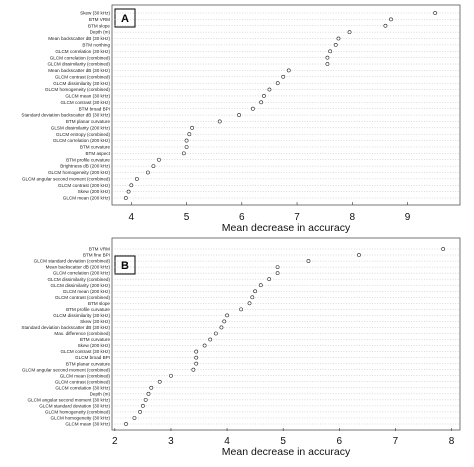 The width and height of the screenshot is (474, 467). I want to click on x-tick-label: 7, so click(396, 441).